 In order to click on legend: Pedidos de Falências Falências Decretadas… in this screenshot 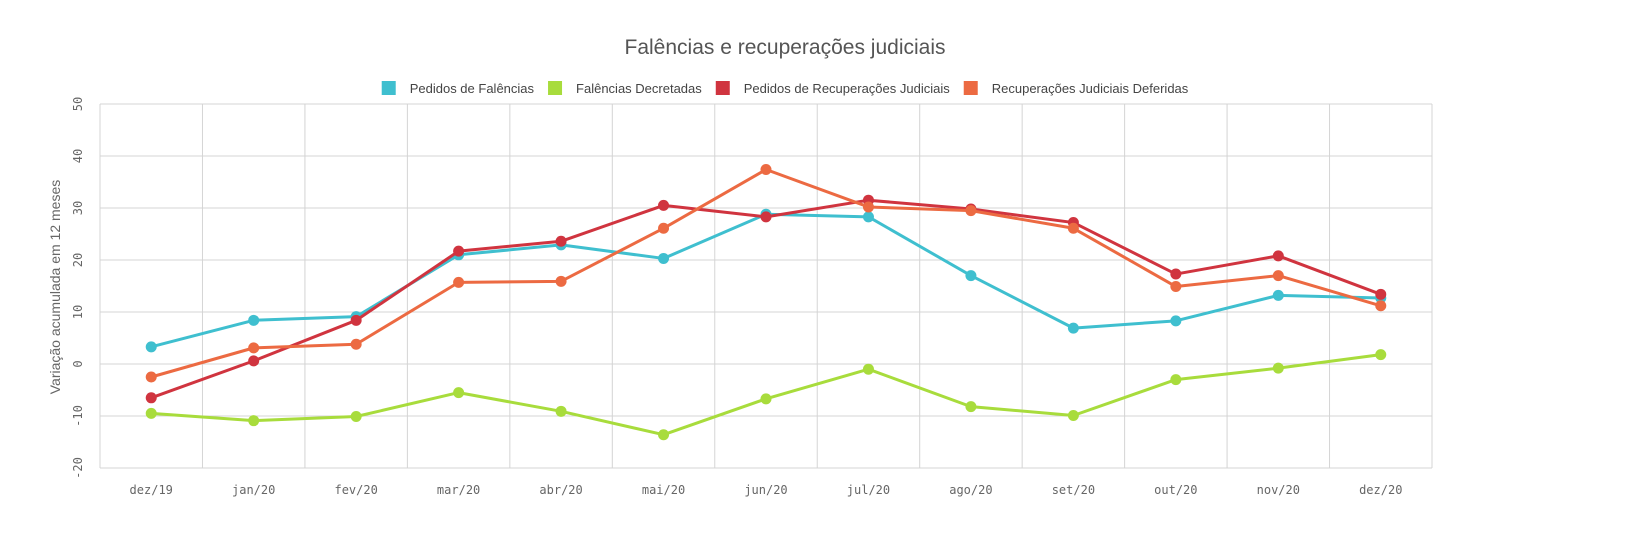, I will do `click(785, 88)`.